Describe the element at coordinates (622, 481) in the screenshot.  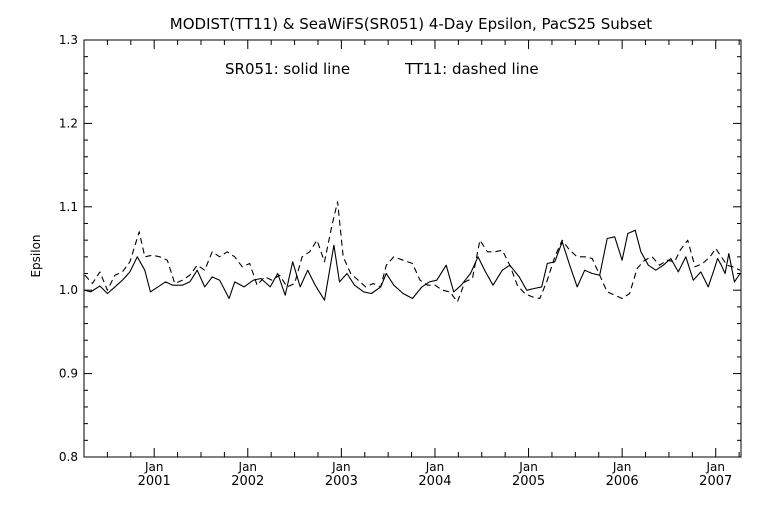
I see `x-tick-year-label: 2006` at that location.